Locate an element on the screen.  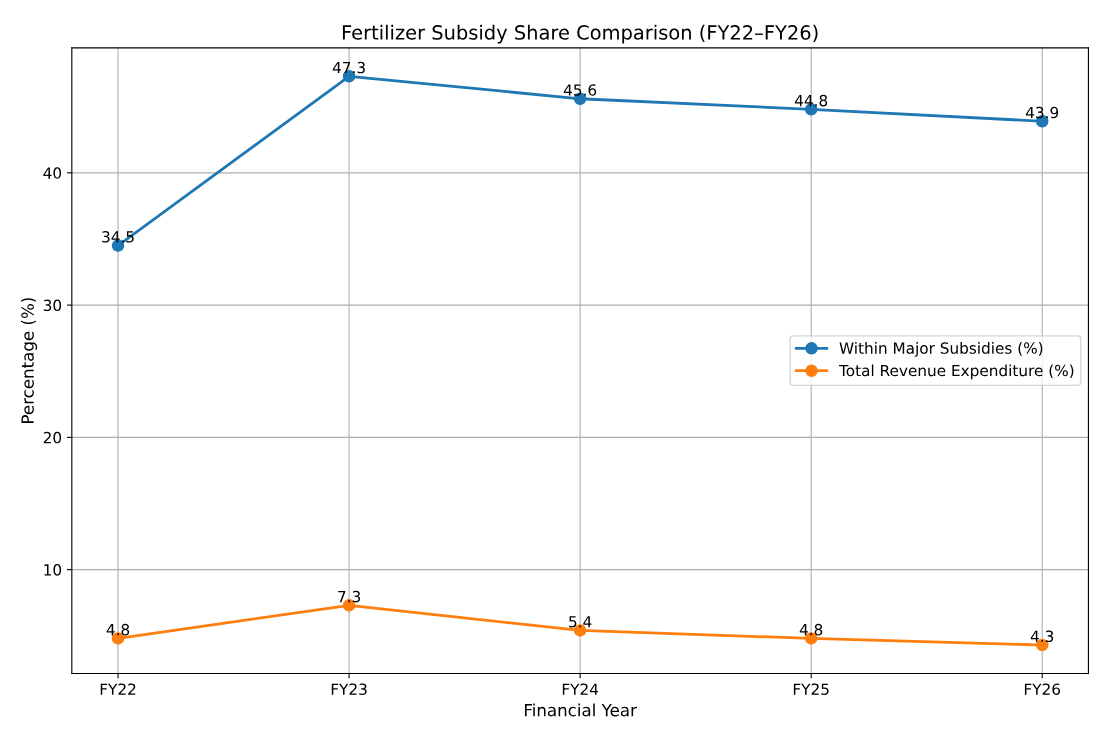
chart-title: Fertilizer Subsidy Share Comparison (FY22–FY26) is located at coordinates (580, 34).